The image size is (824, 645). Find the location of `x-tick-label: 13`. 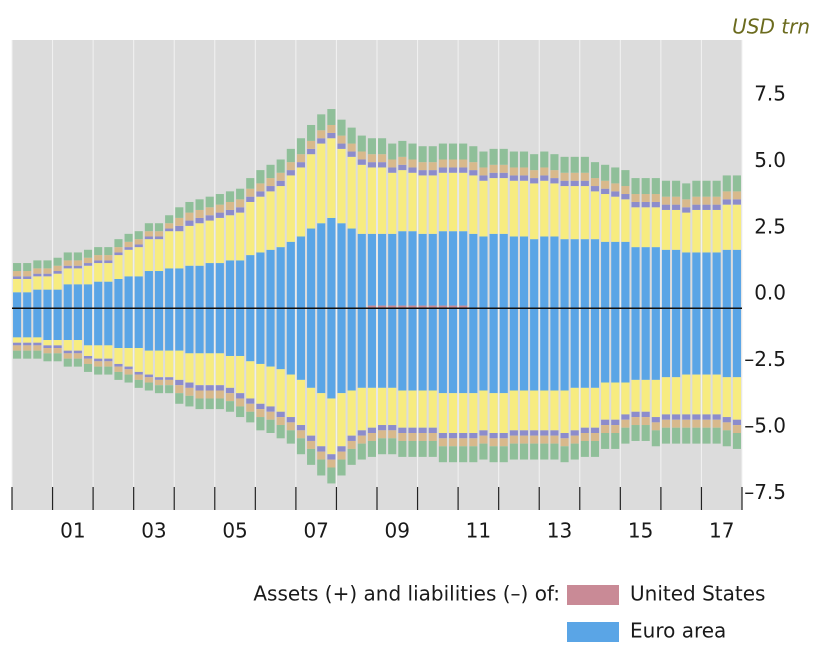

x-tick-label: 13 is located at coordinates (559, 531).